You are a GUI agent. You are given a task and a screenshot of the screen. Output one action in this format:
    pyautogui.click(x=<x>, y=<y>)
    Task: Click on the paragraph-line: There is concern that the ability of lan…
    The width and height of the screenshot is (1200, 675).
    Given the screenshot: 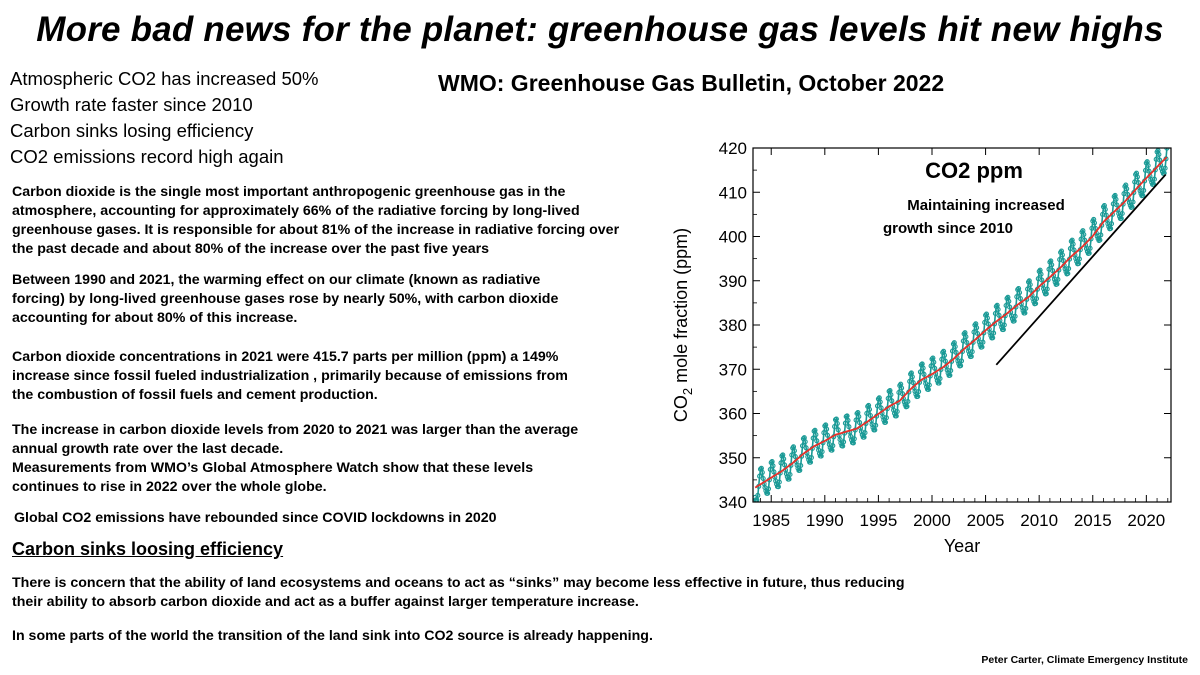 What is the action you would take?
    pyautogui.click(x=458, y=583)
    